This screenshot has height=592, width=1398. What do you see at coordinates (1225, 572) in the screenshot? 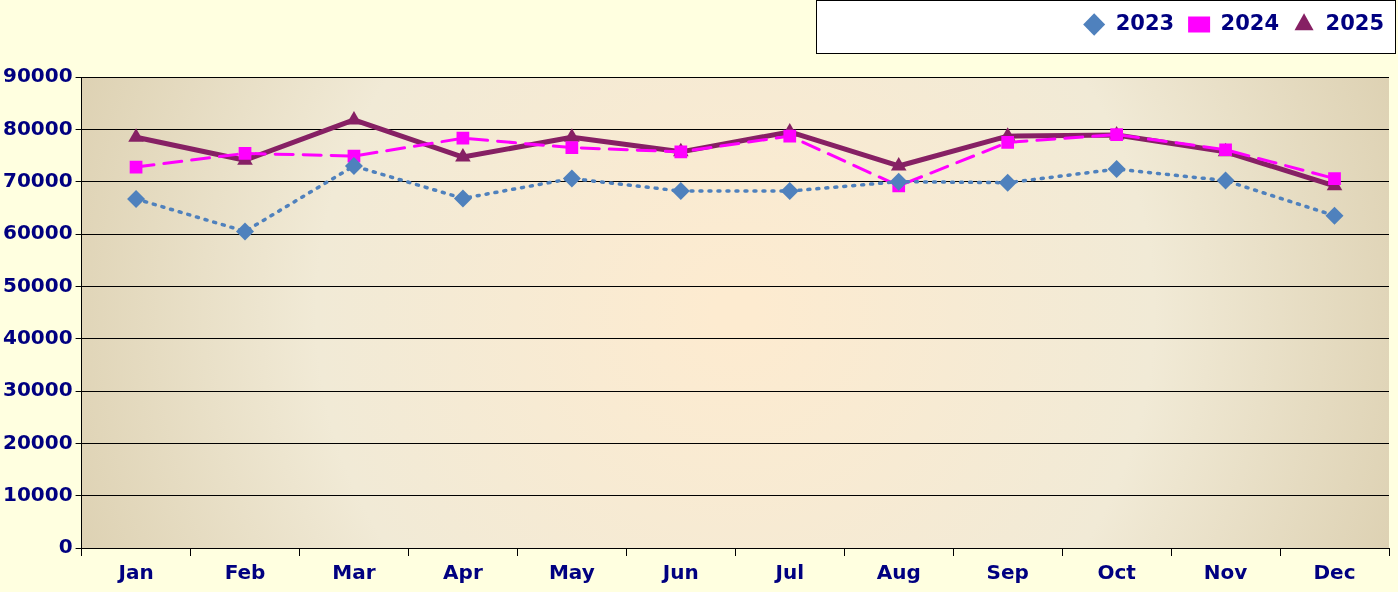
I see `x-tick-label: Nov` at bounding box center [1225, 572].